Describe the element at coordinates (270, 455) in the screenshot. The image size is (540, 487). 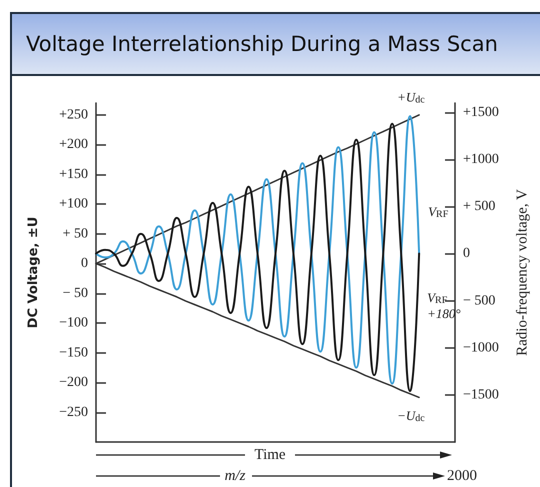
I see `x-axis-title: Time` at that location.